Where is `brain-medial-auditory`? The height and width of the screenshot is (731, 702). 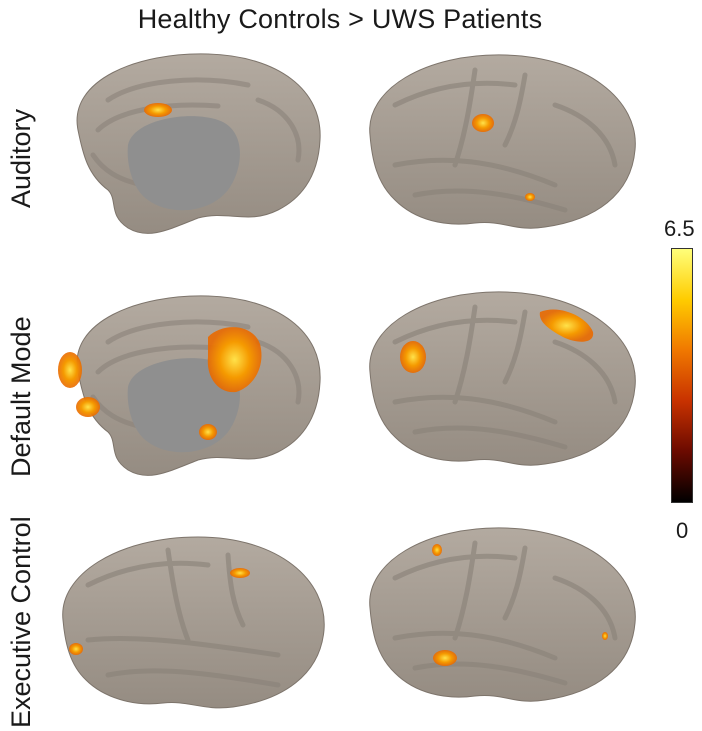
brain-medial-auditory is located at coordinates (198, 143).